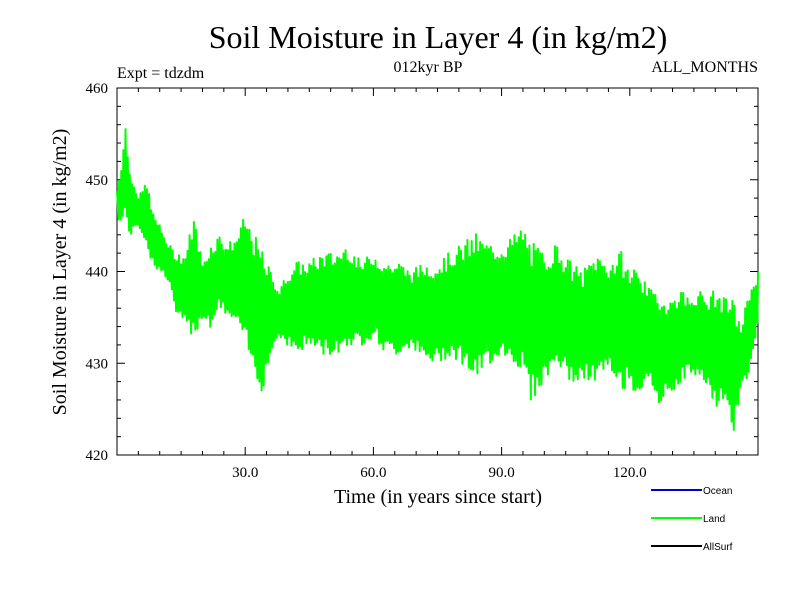  Describe the element at coordinates (438, 37) in the screenshot. I see `chart-title: Soil Moisture in Layer 4 (in kg/m2)` at that location.